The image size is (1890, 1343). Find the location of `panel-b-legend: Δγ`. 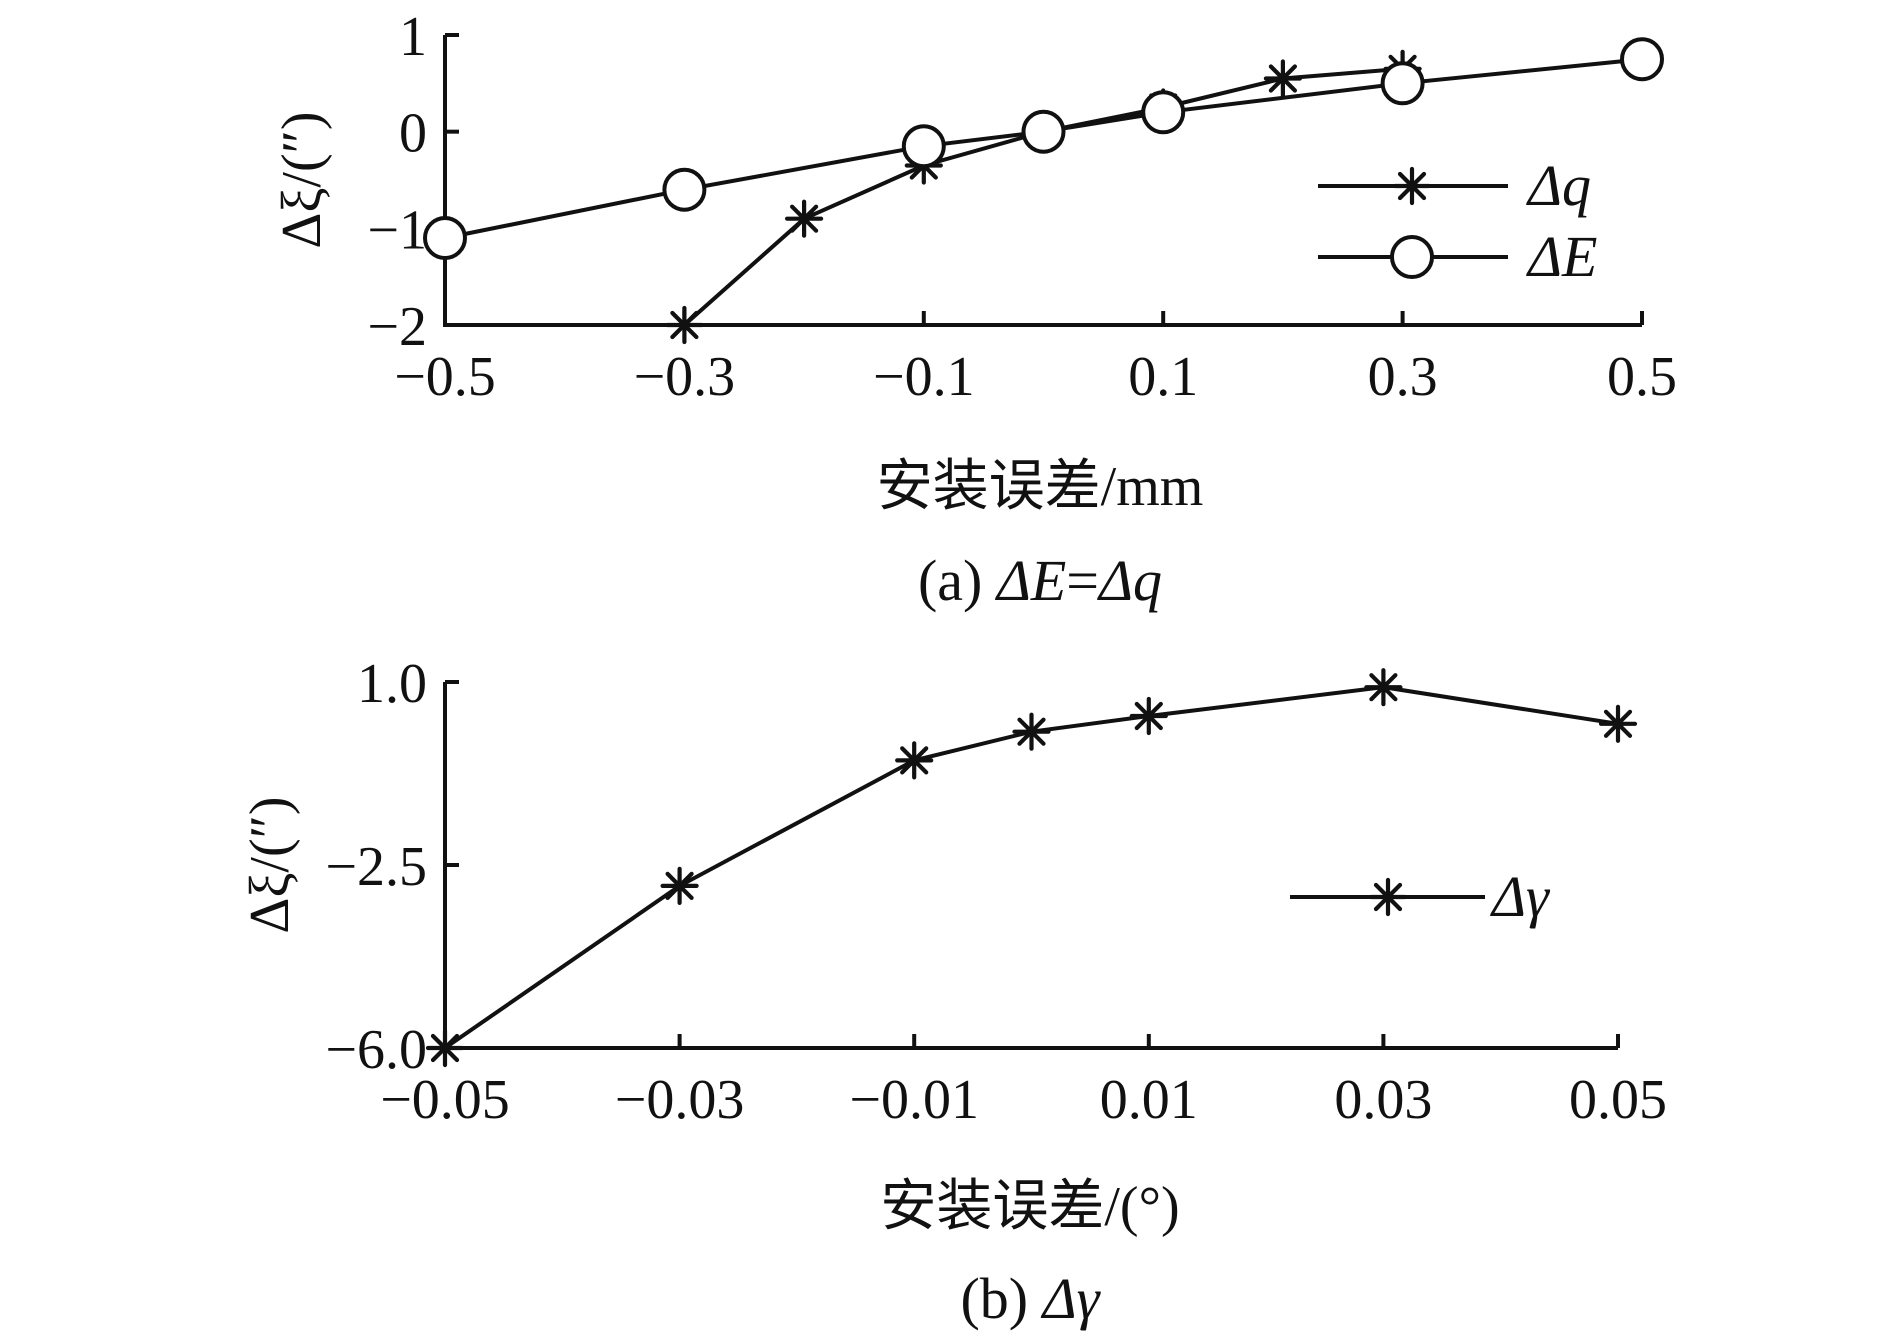

panel-b-legend: Δγ is located at coordinates (1420, 896).